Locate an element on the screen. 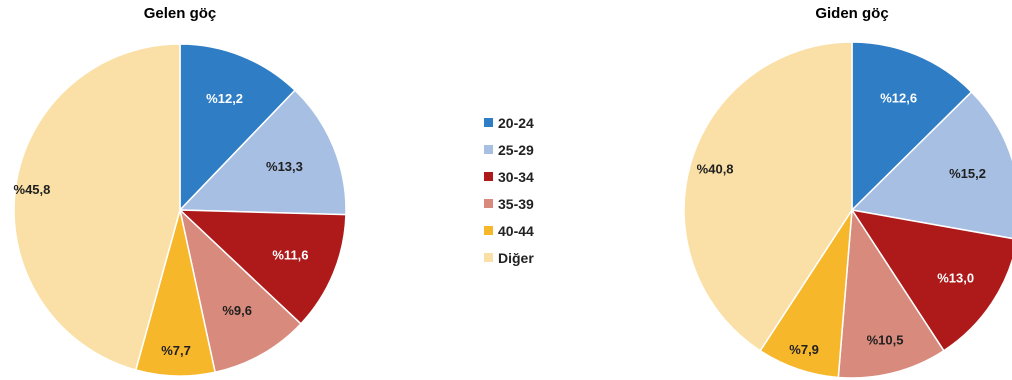  slice-label-25-29: %15,2 is located at coordinates (967, 173).